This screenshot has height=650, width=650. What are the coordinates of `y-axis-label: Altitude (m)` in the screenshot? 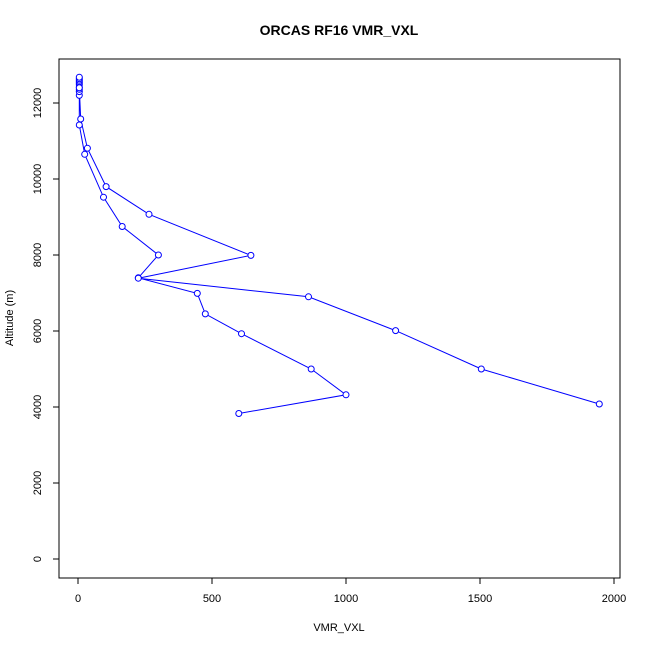 It's located at (10, 318).